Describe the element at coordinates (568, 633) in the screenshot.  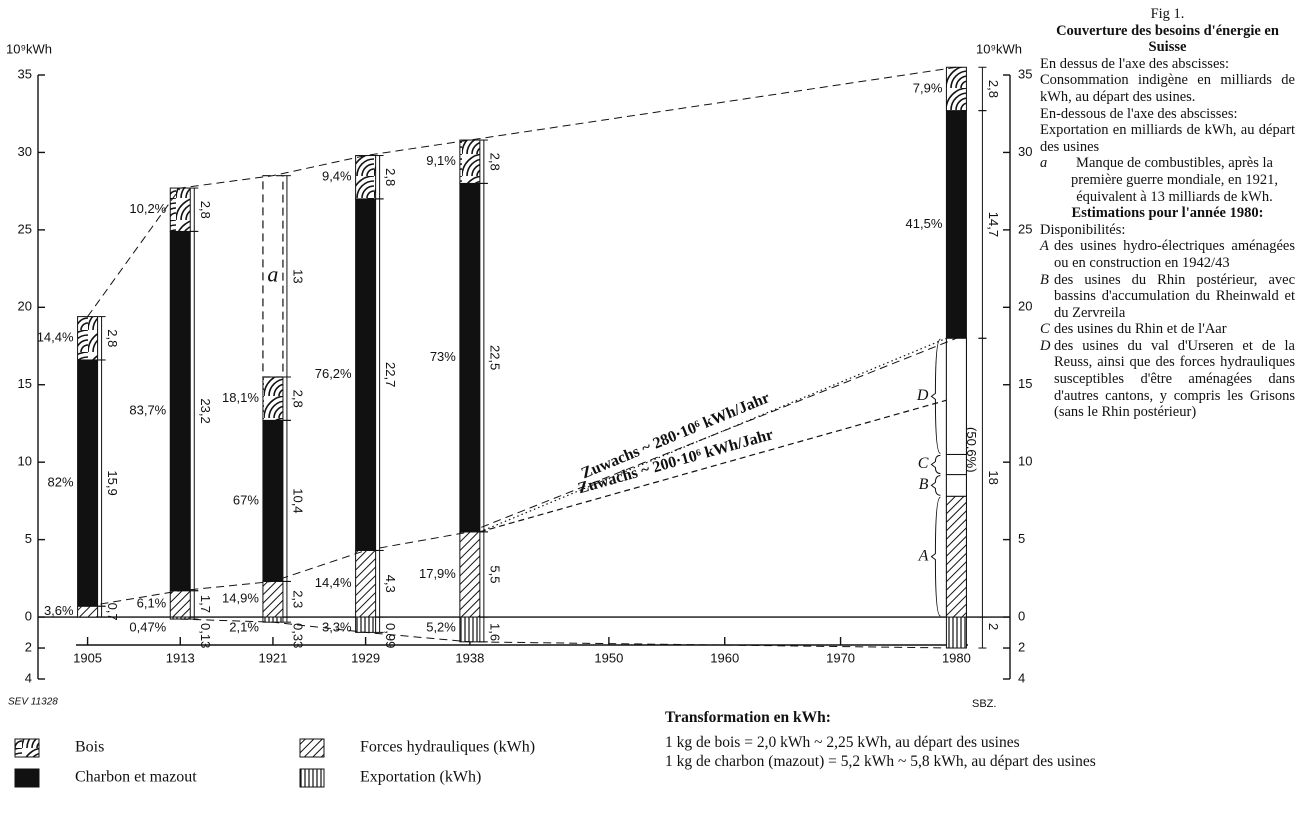
I see `envelope-export` at that location.